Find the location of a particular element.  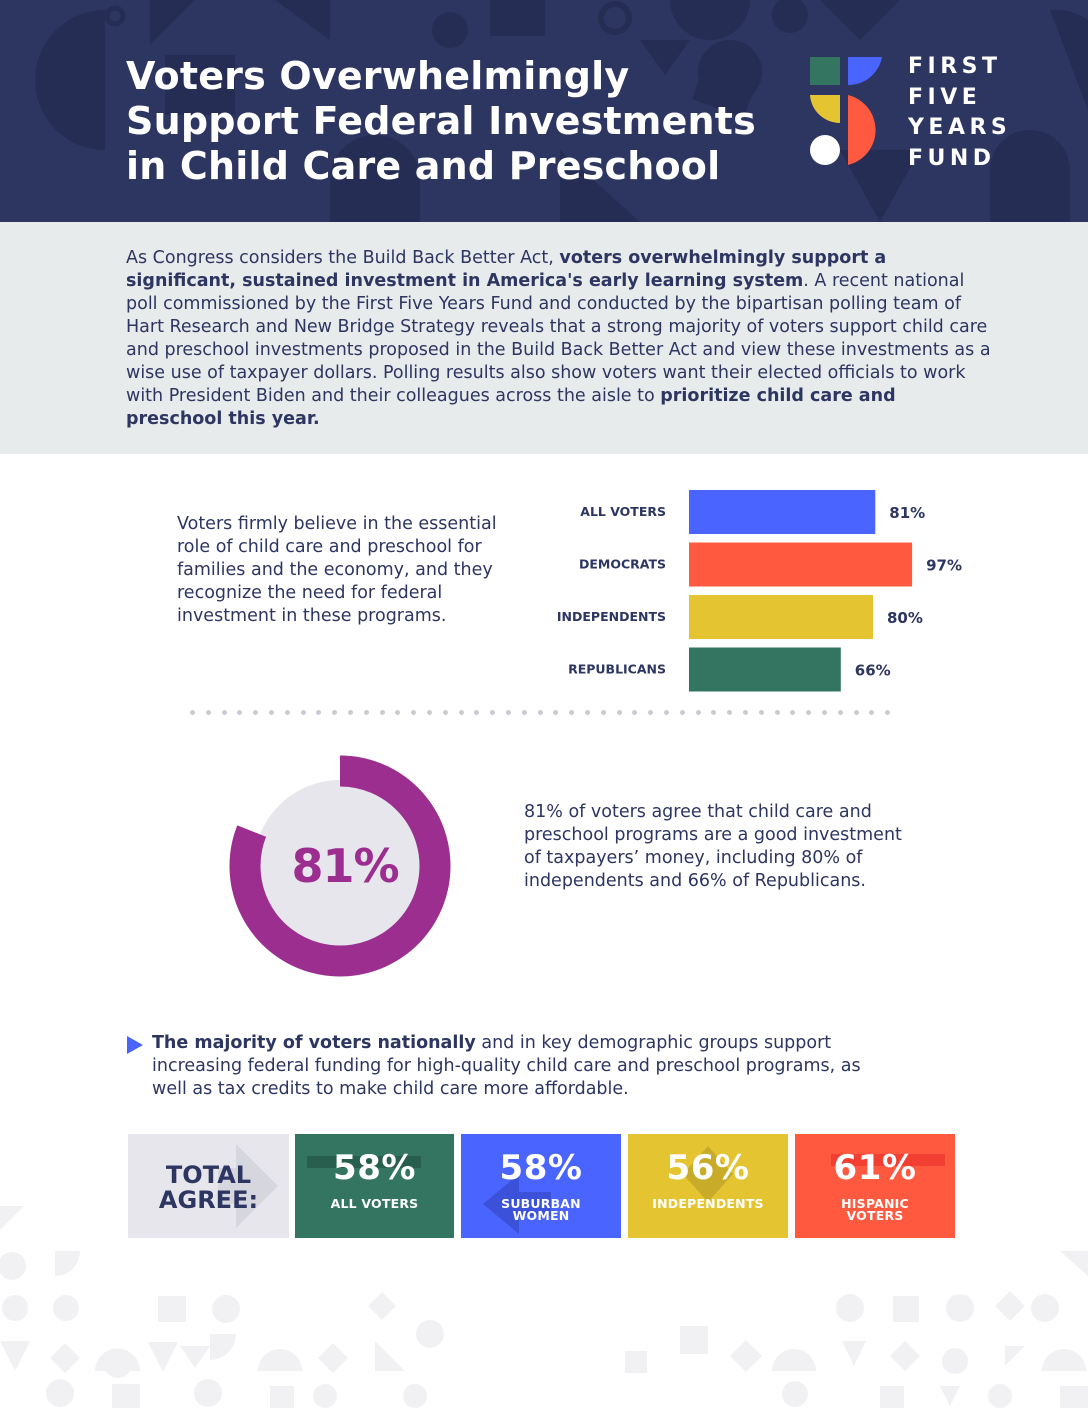

donut-center is located at coordinates (340, 866).